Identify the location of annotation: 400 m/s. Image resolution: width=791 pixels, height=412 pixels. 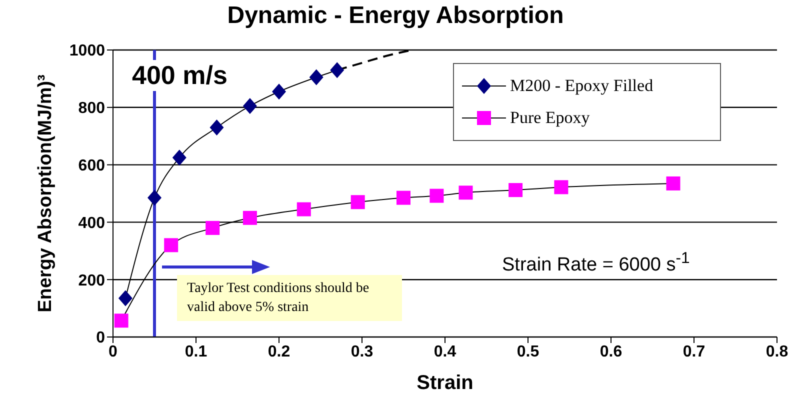
(180, 75).